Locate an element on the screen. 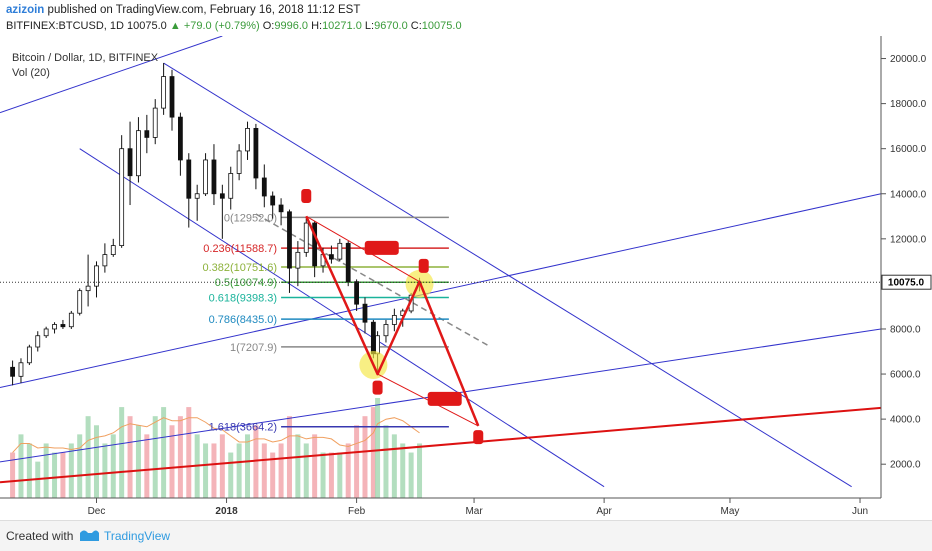  last-price-tag: 10075.0 is located at coordinates (906, 282).